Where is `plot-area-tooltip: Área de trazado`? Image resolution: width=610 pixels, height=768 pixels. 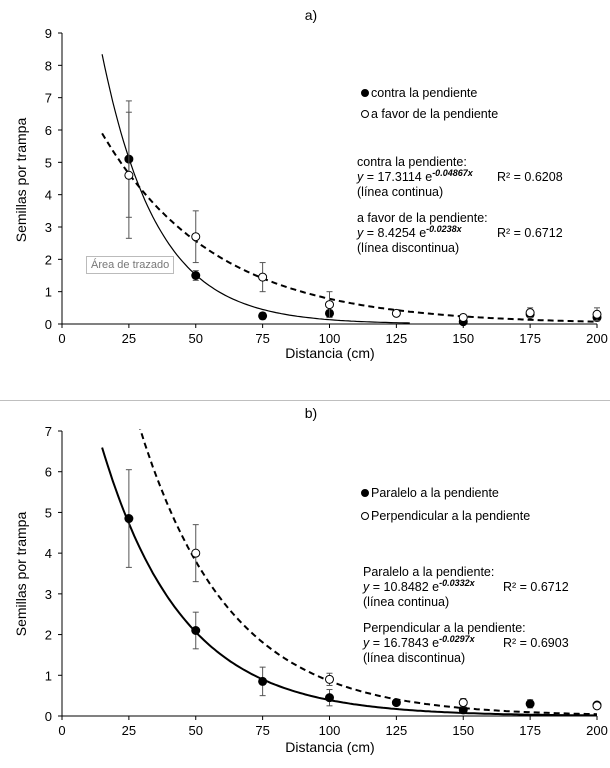
plot-area-tooltip: Área de trazado is located at coordinates (130, 265).